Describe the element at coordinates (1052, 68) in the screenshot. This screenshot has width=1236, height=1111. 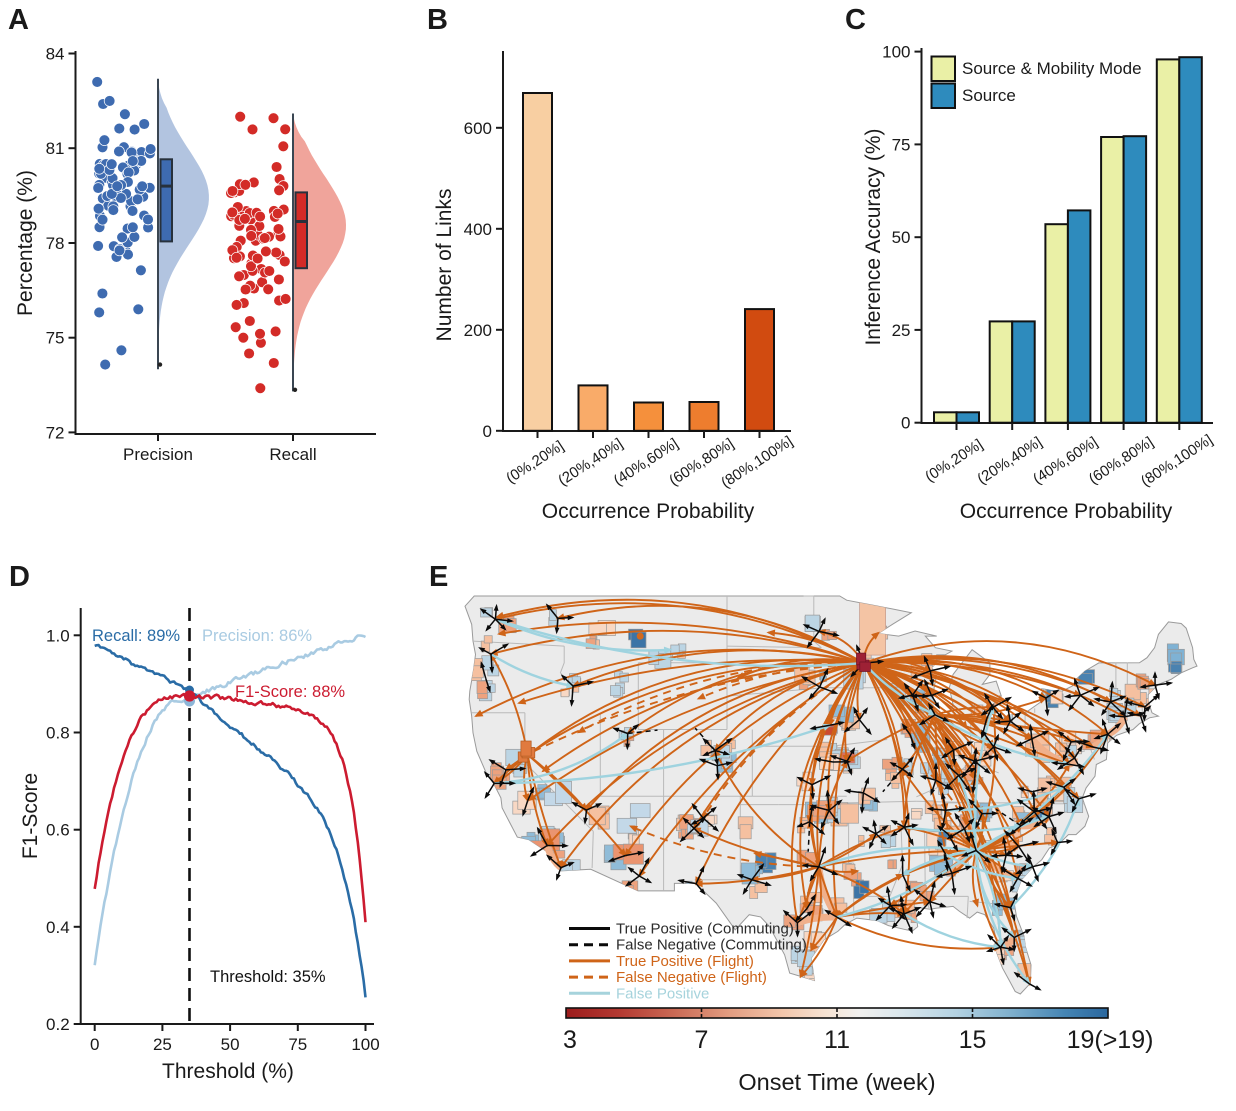
I see `svg-text: Source & Mobility Mode` at that location.